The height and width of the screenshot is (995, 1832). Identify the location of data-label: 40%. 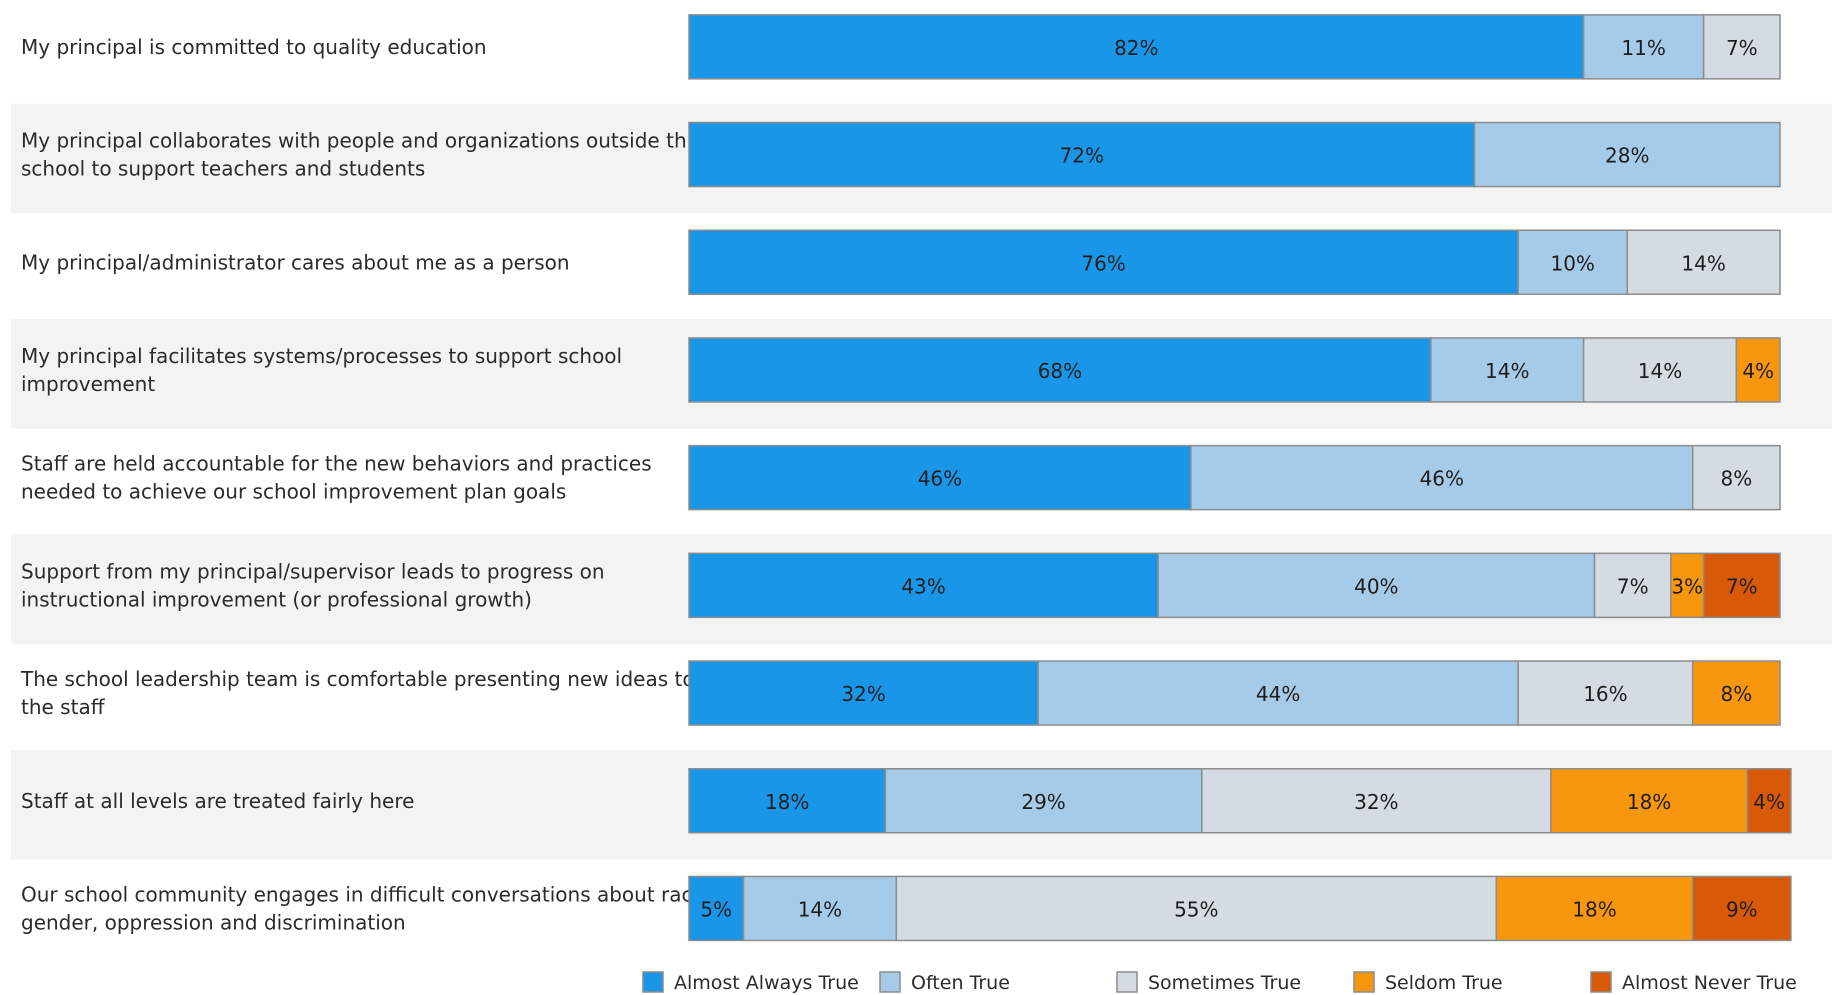
(1376, 586).